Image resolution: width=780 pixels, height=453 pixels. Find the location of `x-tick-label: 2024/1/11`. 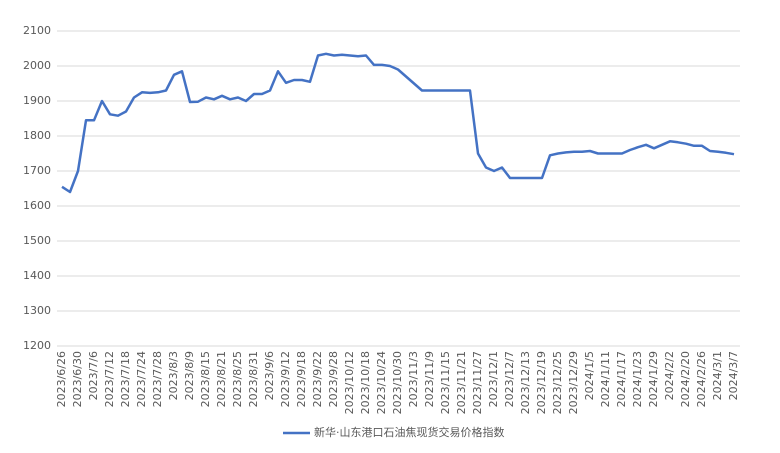

x-tick-label: 2024/1/11 is located at coordinates (605, 379).